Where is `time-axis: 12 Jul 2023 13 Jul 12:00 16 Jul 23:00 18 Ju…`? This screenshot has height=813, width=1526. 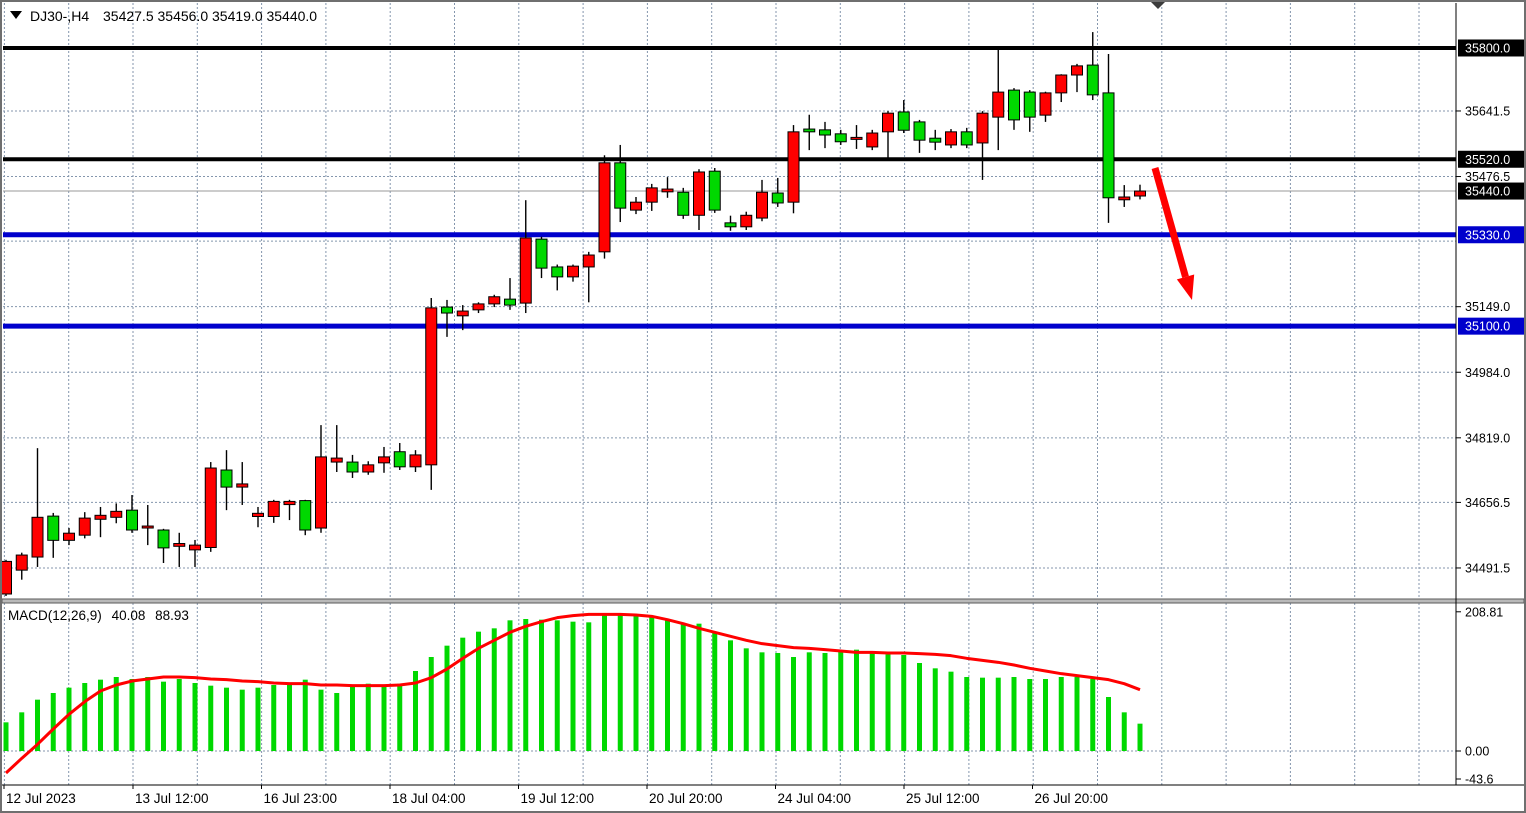
time-axis: 12 Jul 2023 13 Jul 12:00 16 Jul 23:00 18 Ju… is located at coordinates (556, 795).